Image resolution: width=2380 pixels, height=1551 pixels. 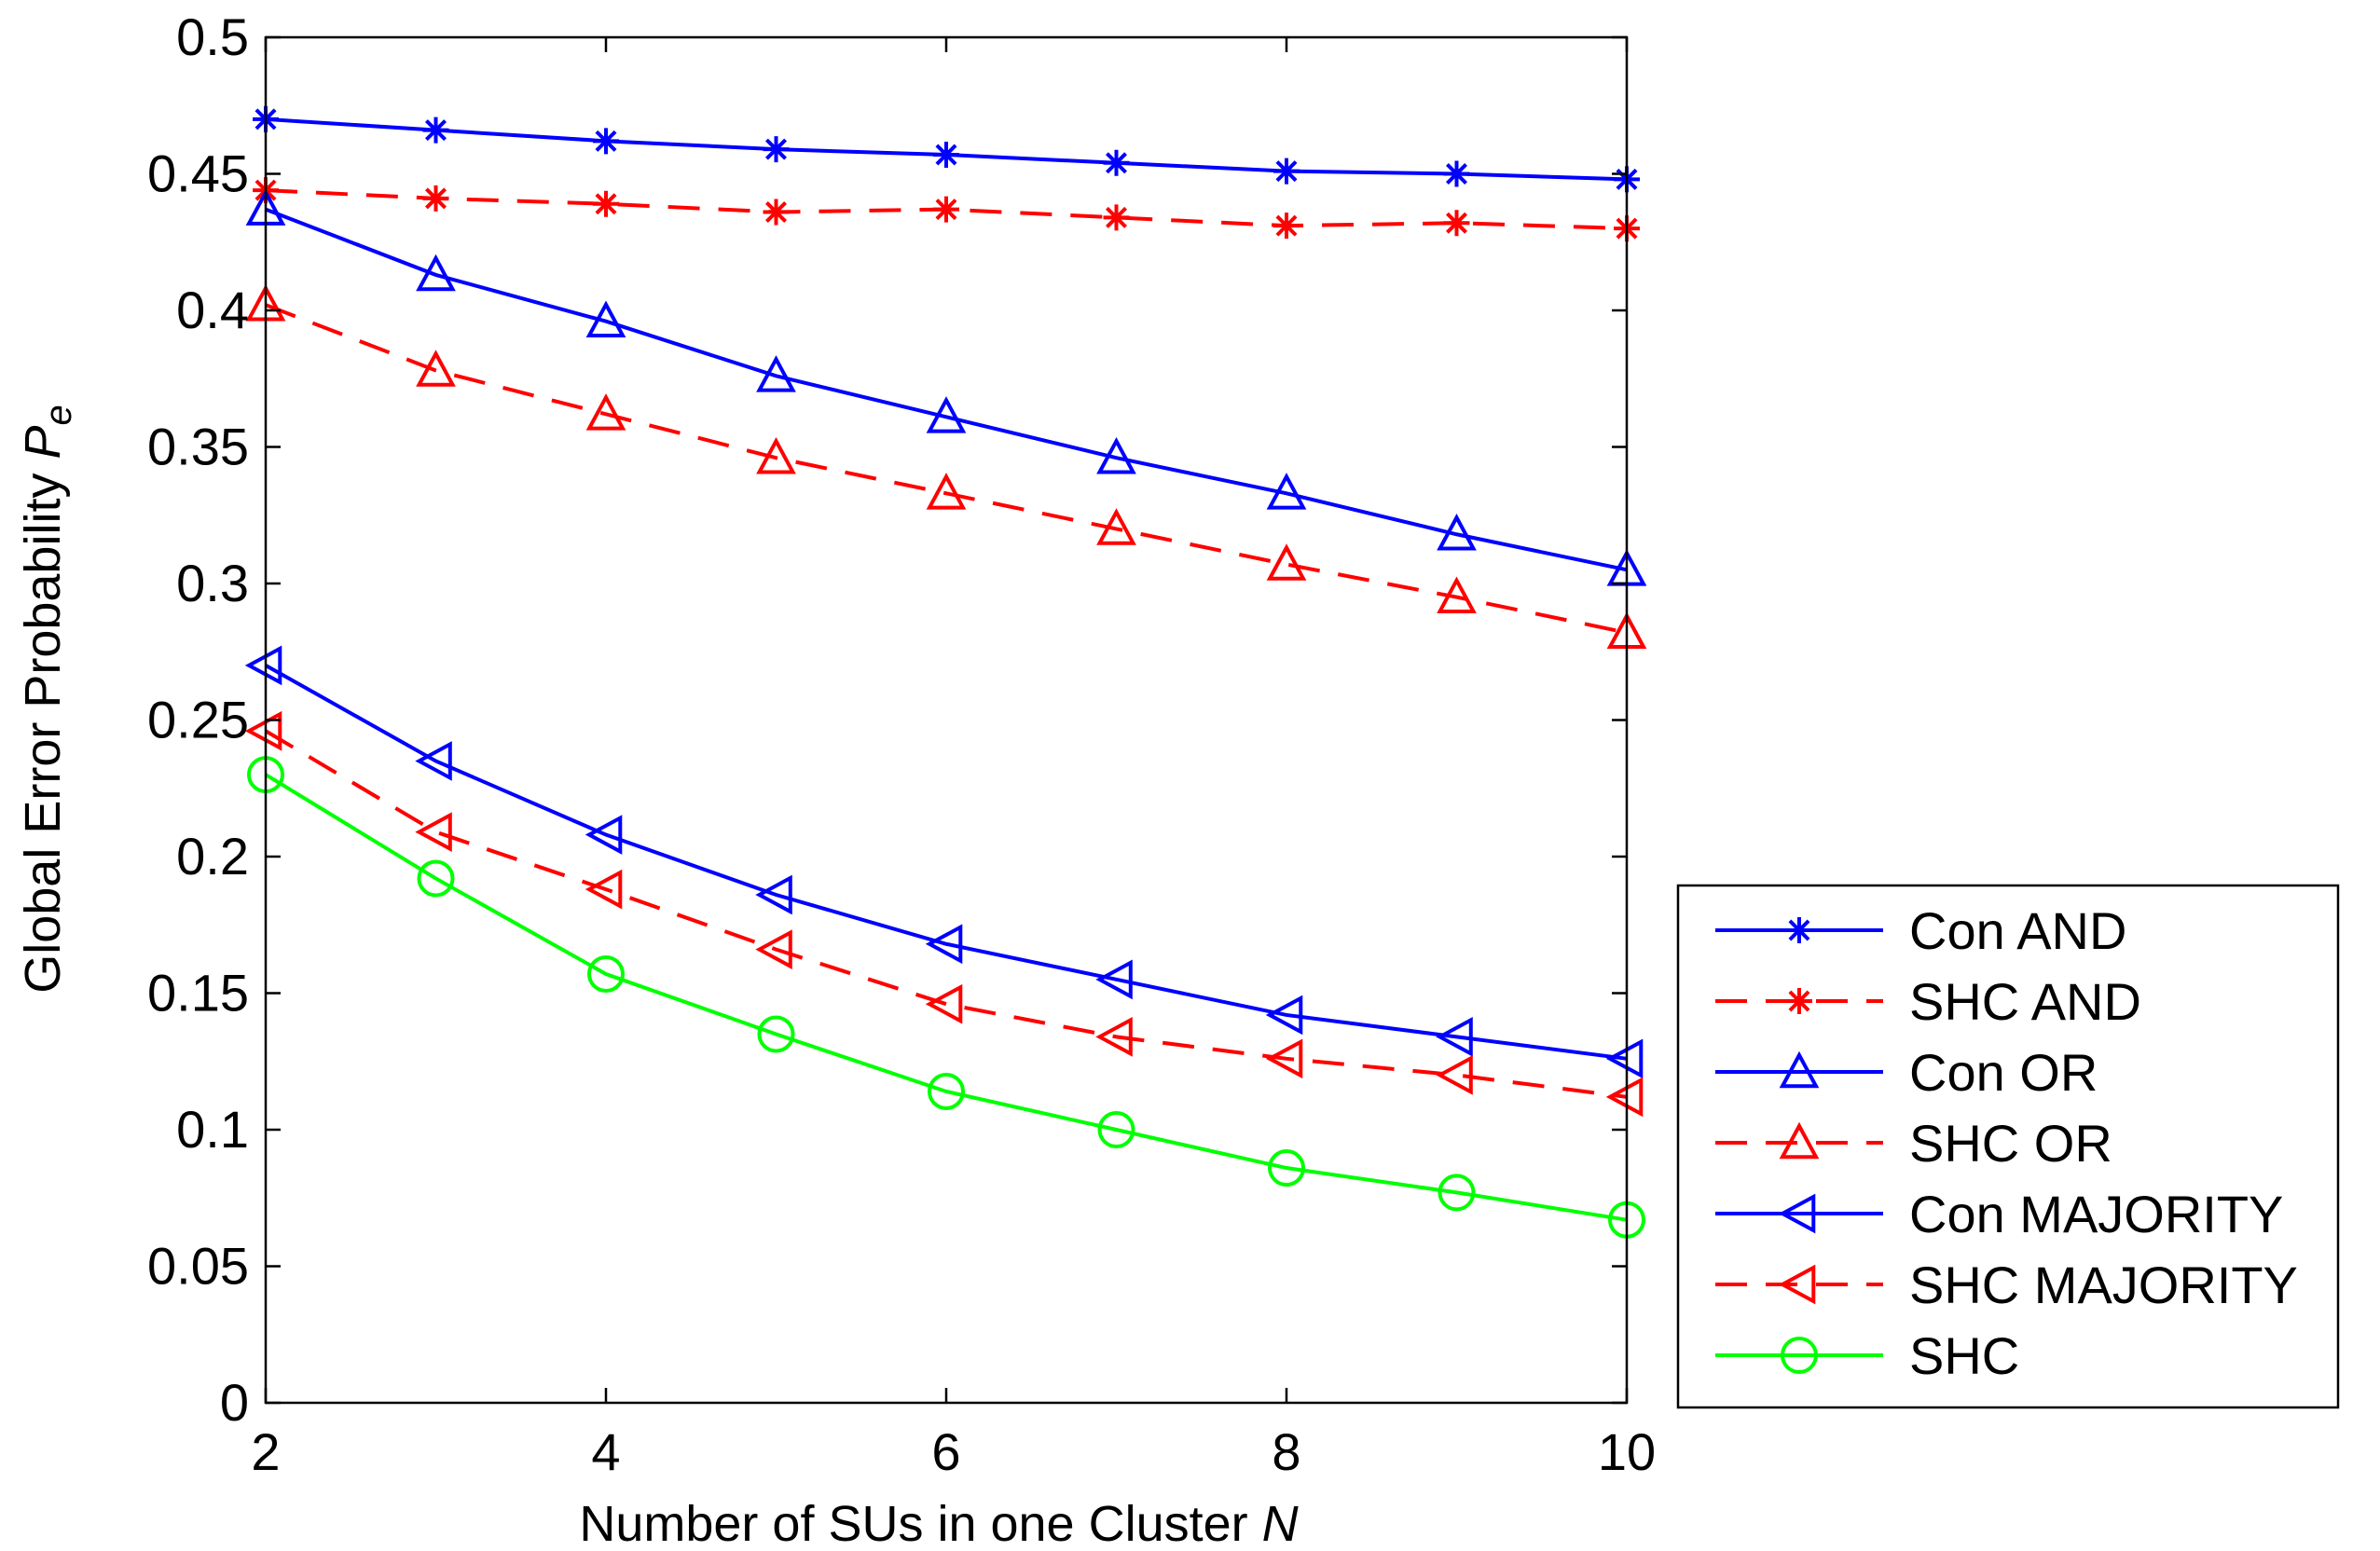 What do you see at coordinates (939, 1523) in the screenshot?
I see `x-axis-title: Number of SUs in one Cluster N` at bounding box center [939, 1523].